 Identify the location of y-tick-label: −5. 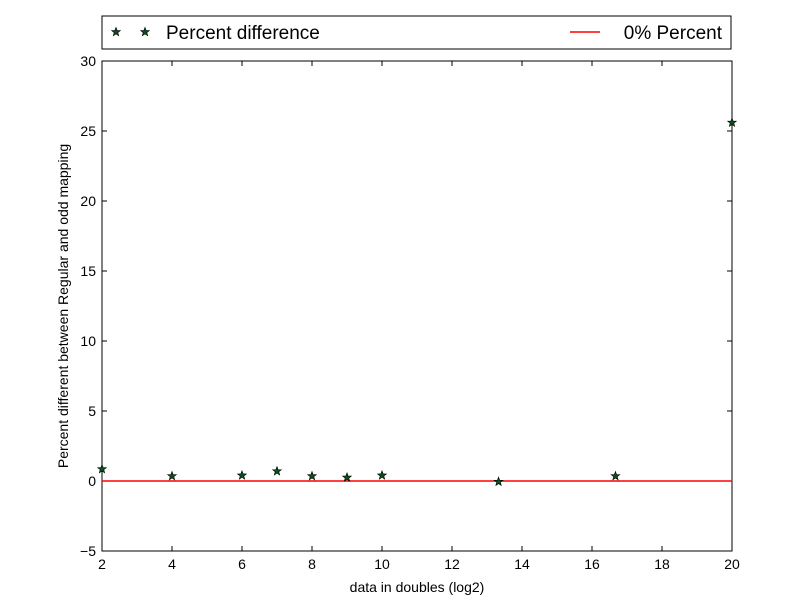
(88, 551).